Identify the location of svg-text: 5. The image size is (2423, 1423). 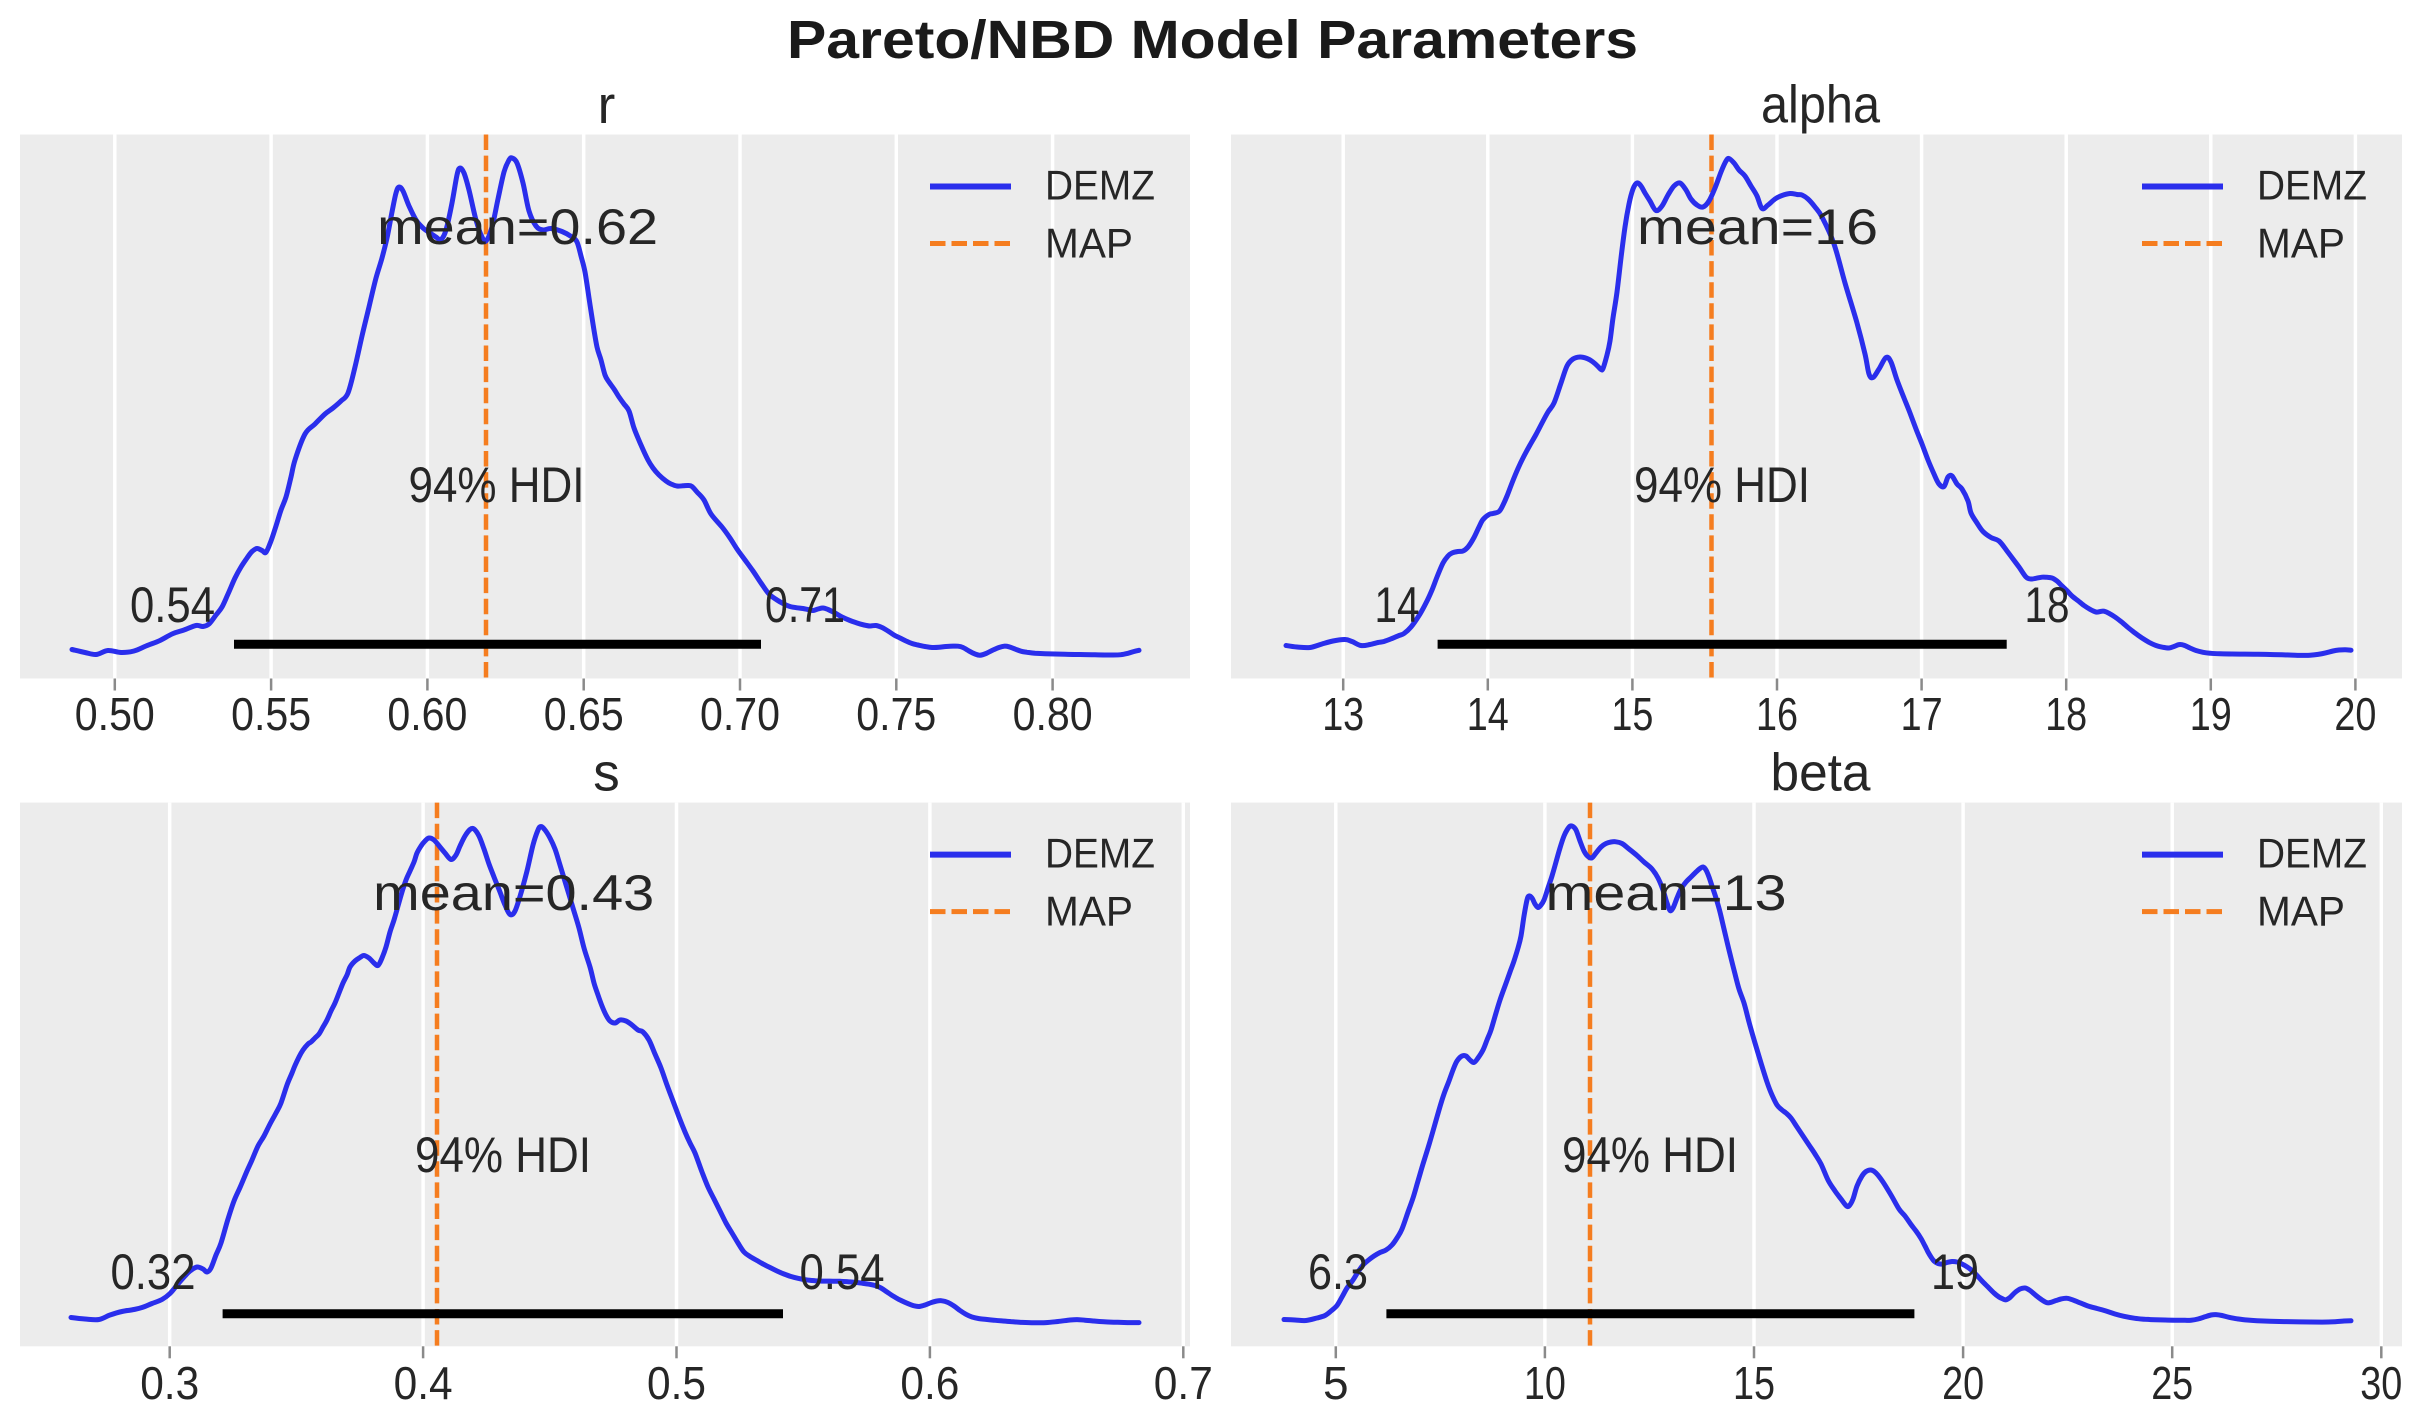
(1336, 1383).